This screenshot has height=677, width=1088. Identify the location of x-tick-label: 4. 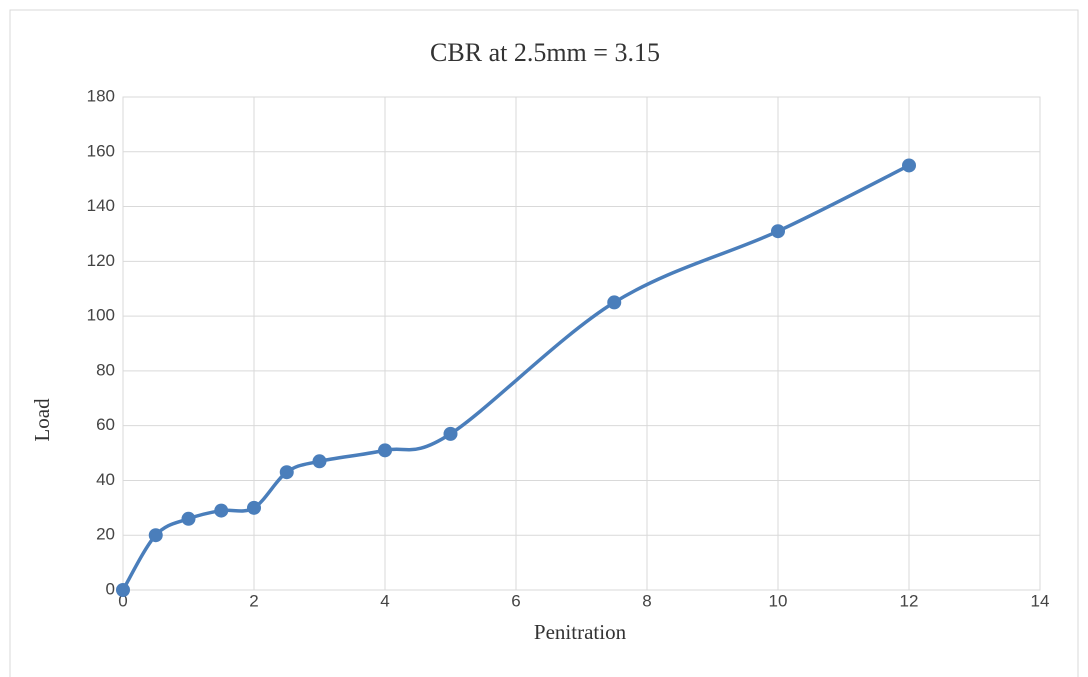
(384, 600).